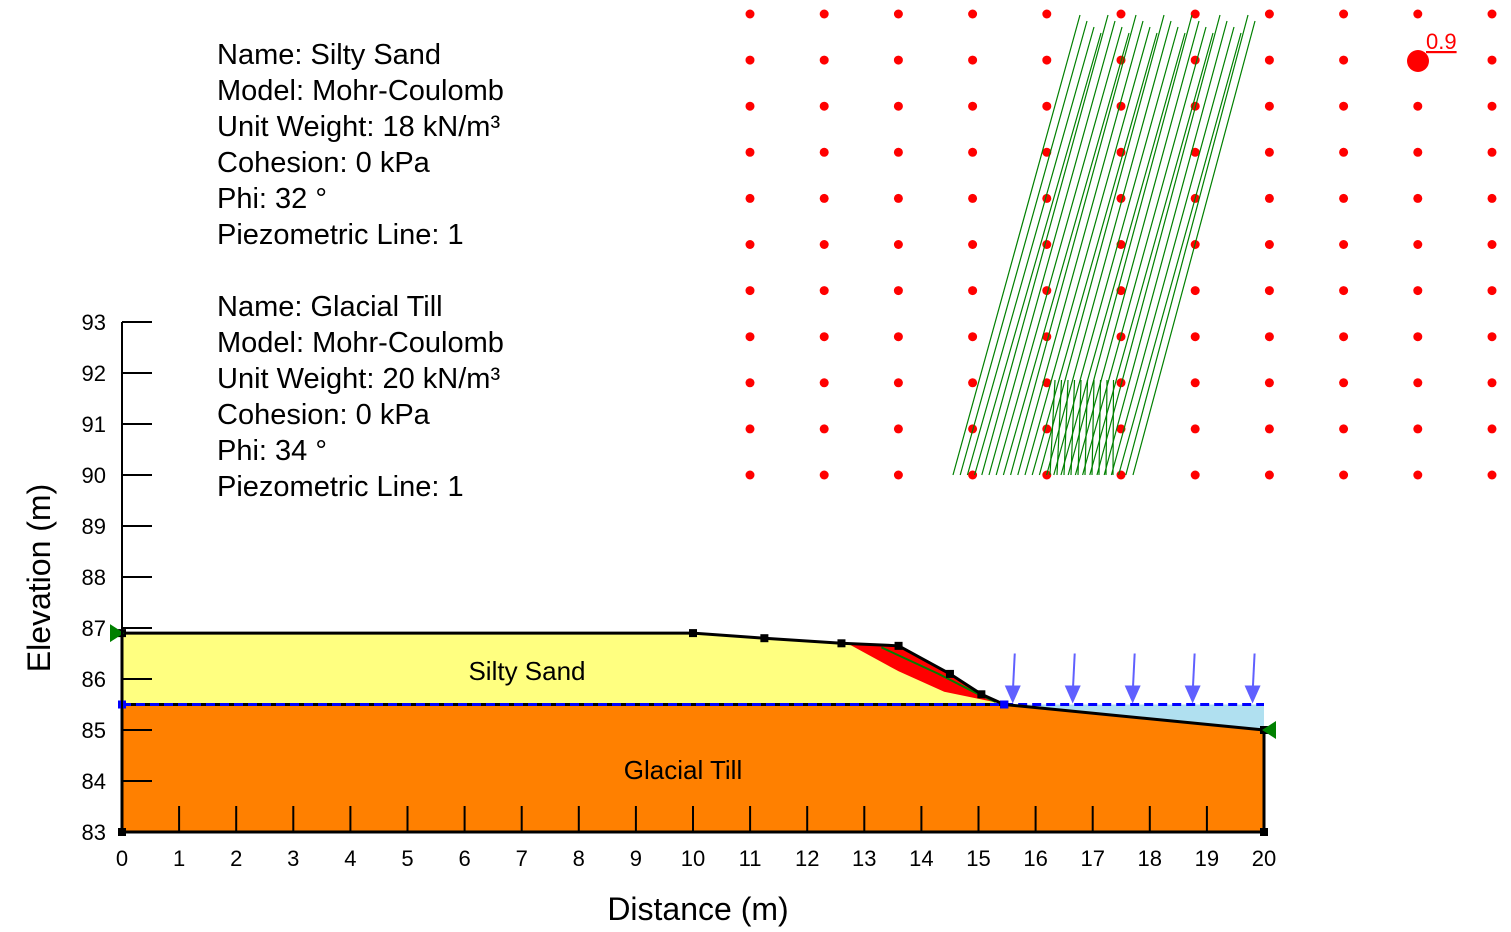 The image size is (1511, 932). I want to click on x-tick-label: 3, so click(293, 858).